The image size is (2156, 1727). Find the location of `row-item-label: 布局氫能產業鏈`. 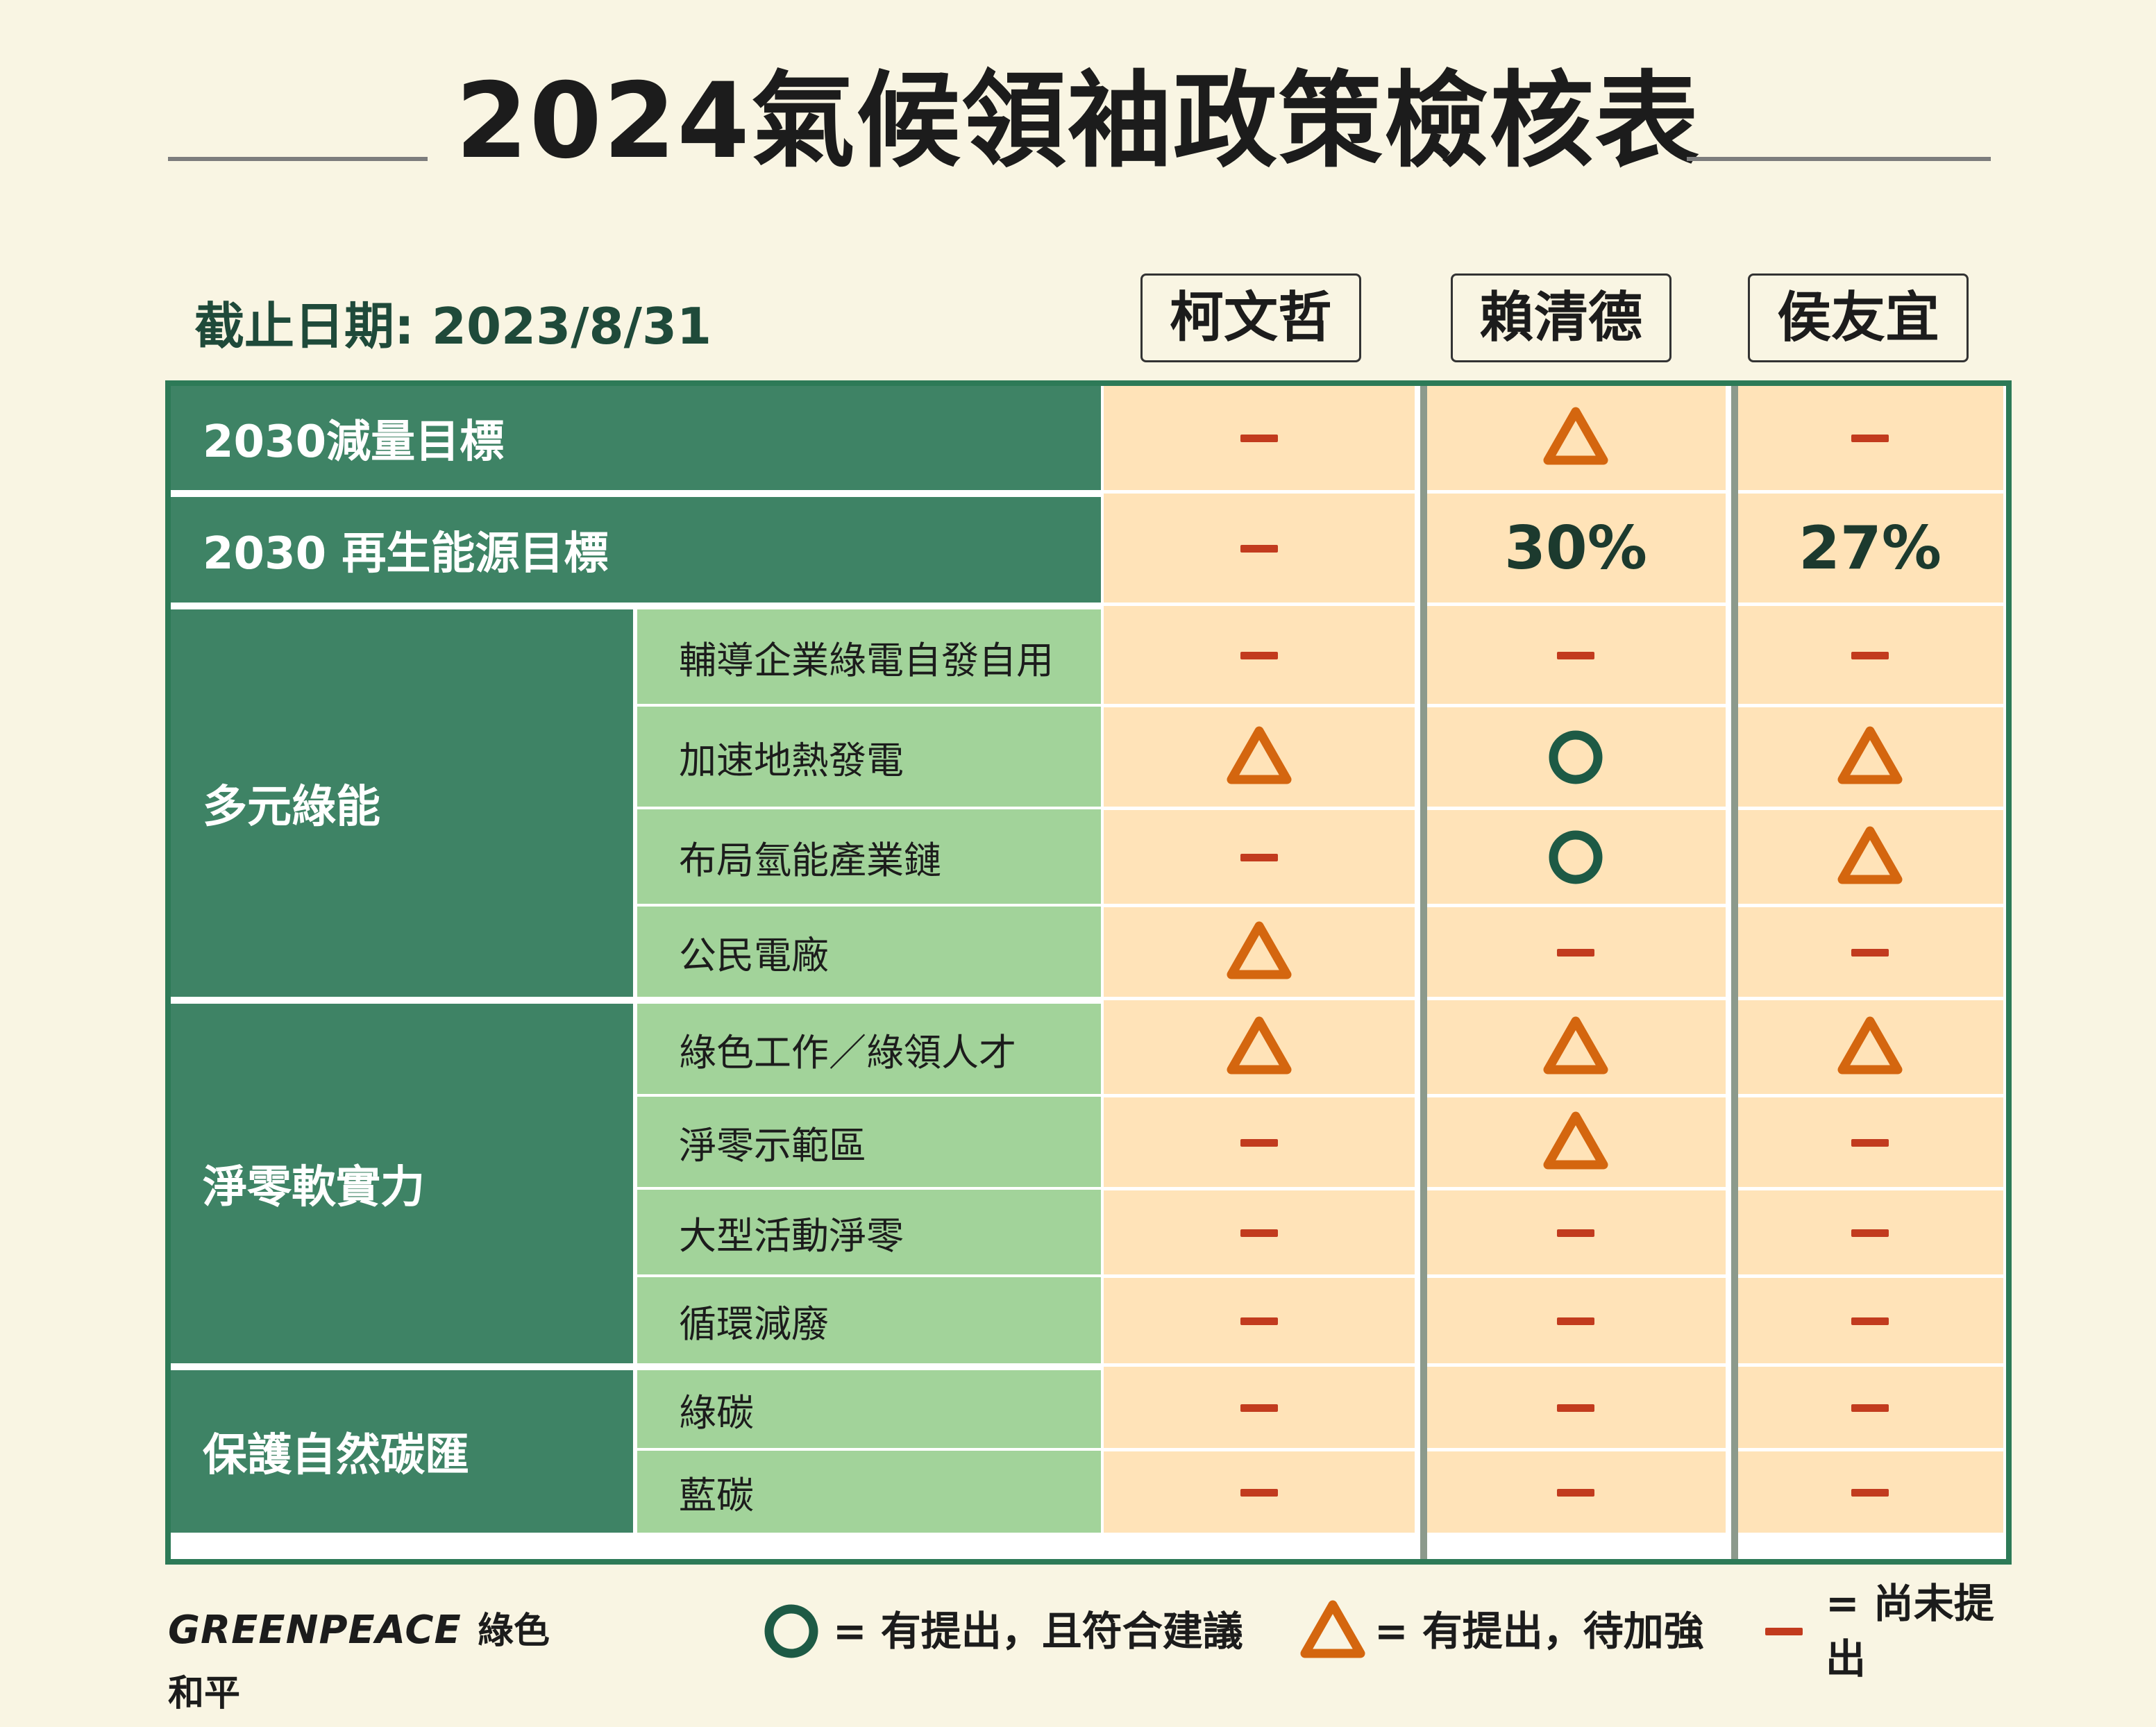

row-item-label: 布局氫能產業鏈 is located at coordinates (869, 857).